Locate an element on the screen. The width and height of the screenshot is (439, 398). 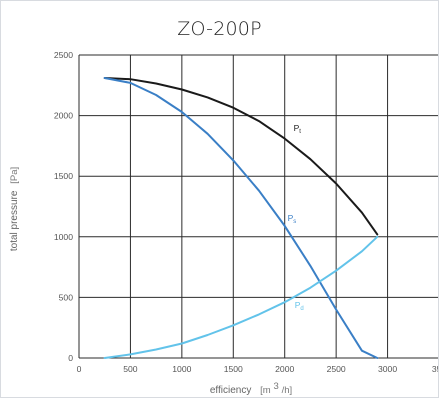
y-tick-label: 2500 is located at coordinates (63, 55).